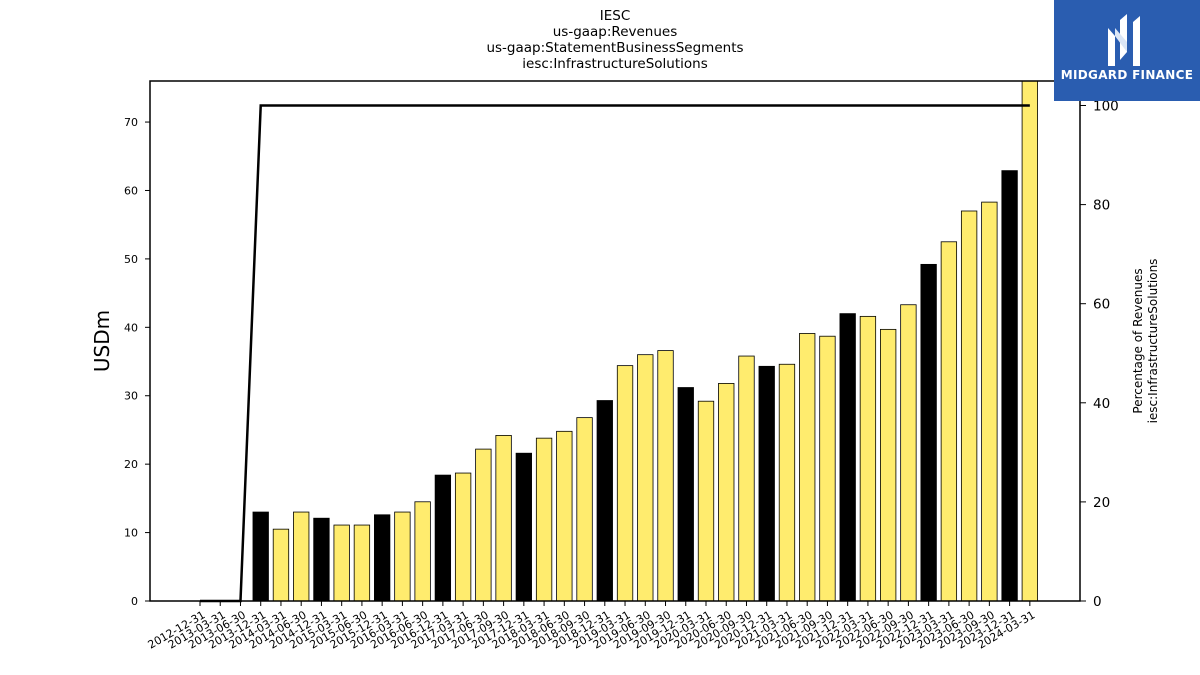 This screenshot has width=1200, height=675. What do you see at coordinates (615, 16) in the screenshot?
I see `title-line: IESC` at bounding box center [615, 16].